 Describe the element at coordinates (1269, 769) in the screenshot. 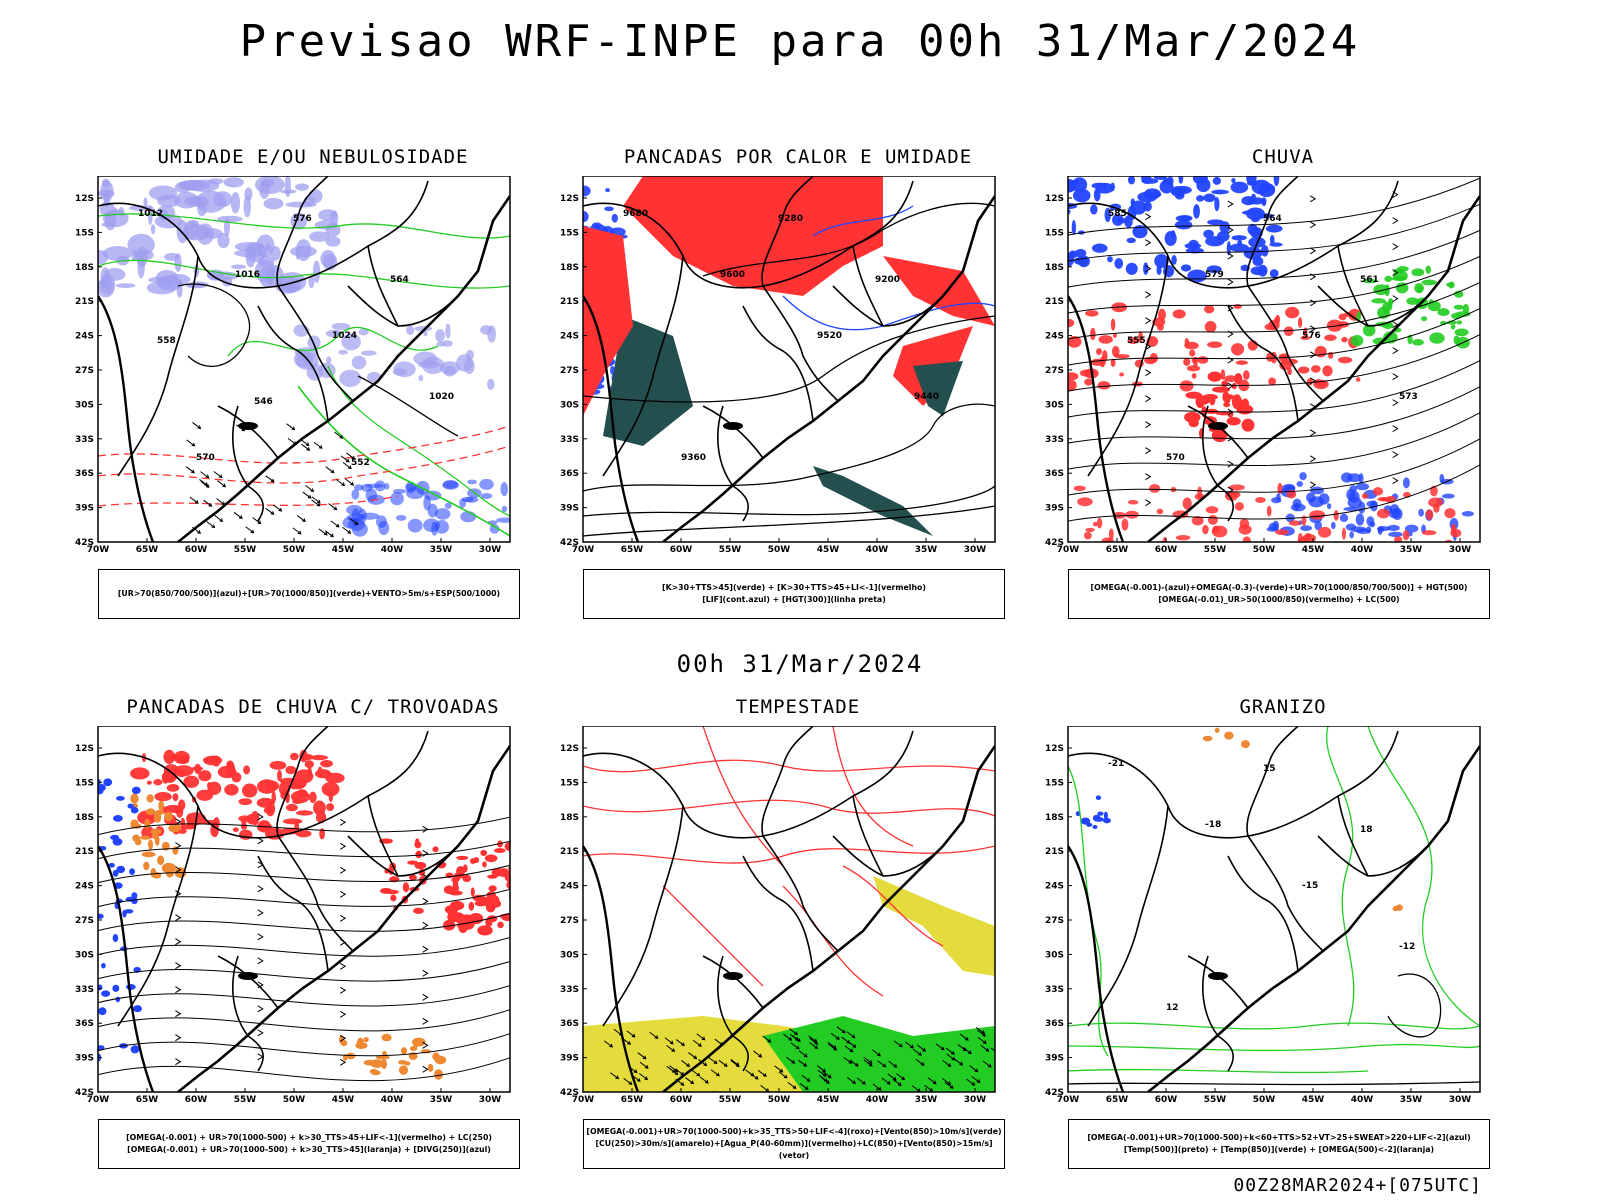

I see `contour-label: 15` at that location.